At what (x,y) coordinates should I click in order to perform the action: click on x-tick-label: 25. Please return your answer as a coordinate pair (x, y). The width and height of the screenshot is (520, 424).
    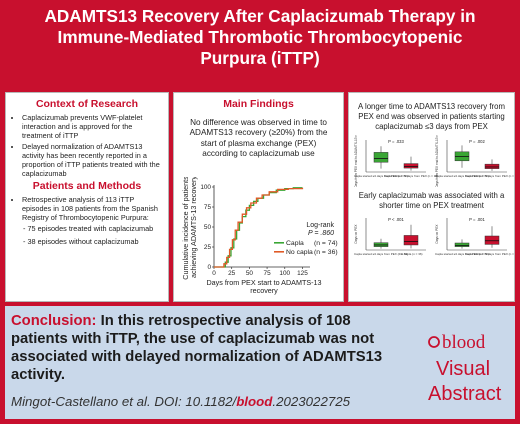
    Looking at the image, I should click on (232, 273).